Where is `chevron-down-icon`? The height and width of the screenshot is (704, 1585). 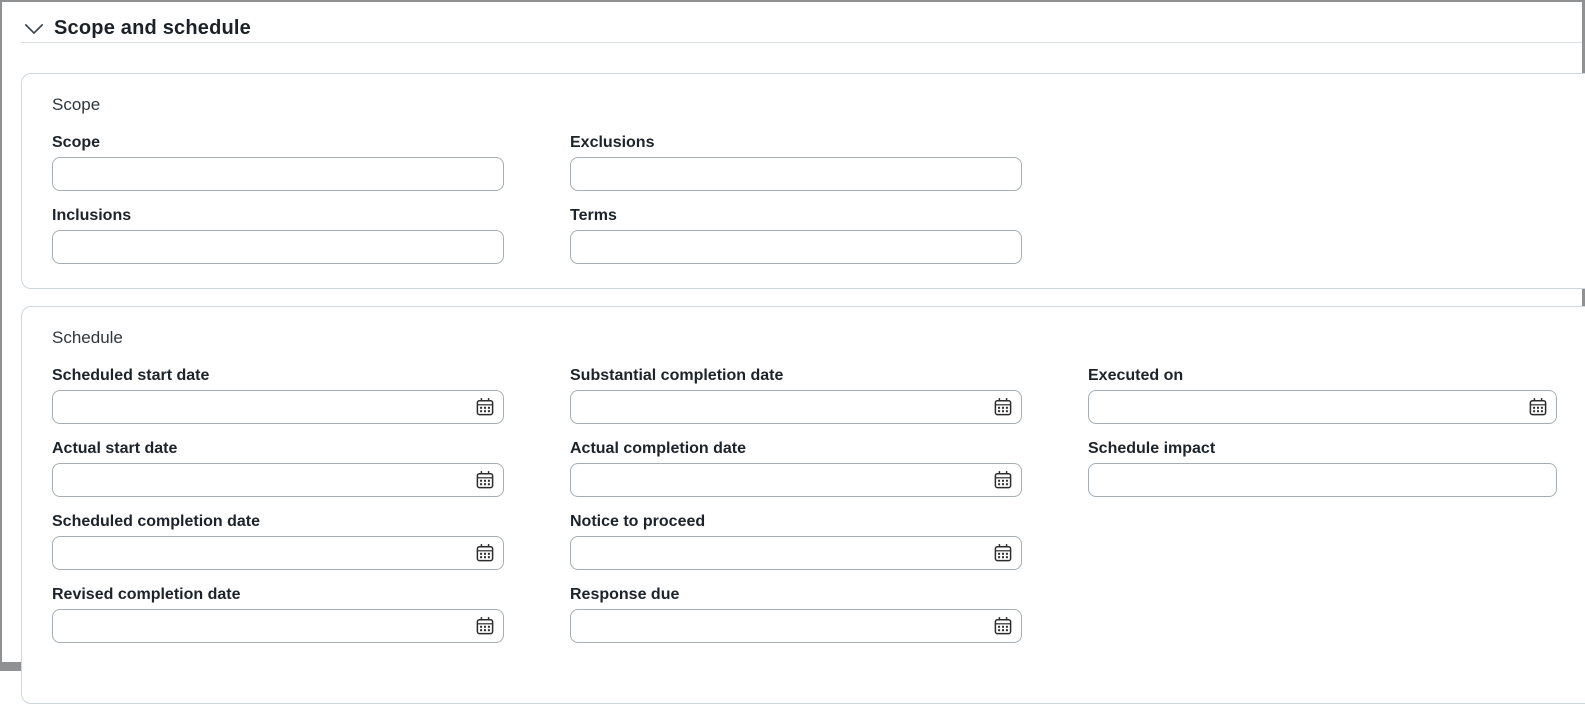
chevron-down-icon is located at coordinates (34, 28).